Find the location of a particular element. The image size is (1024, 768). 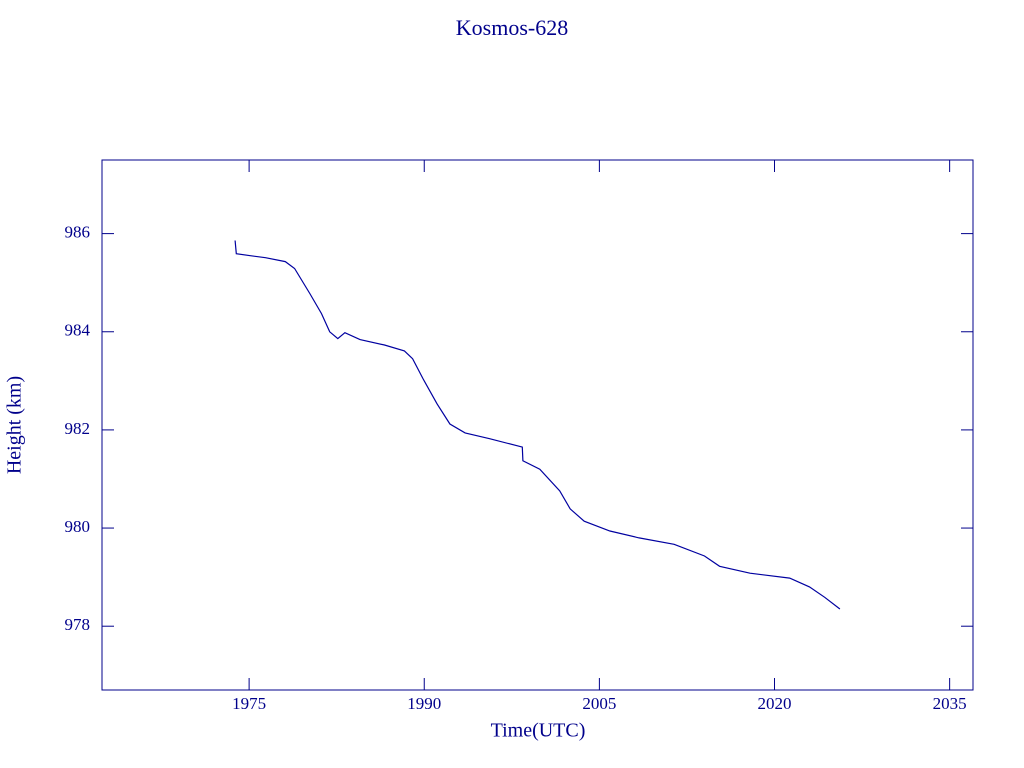

x-tick-label: 1975 is located at coordinates (249, 703).